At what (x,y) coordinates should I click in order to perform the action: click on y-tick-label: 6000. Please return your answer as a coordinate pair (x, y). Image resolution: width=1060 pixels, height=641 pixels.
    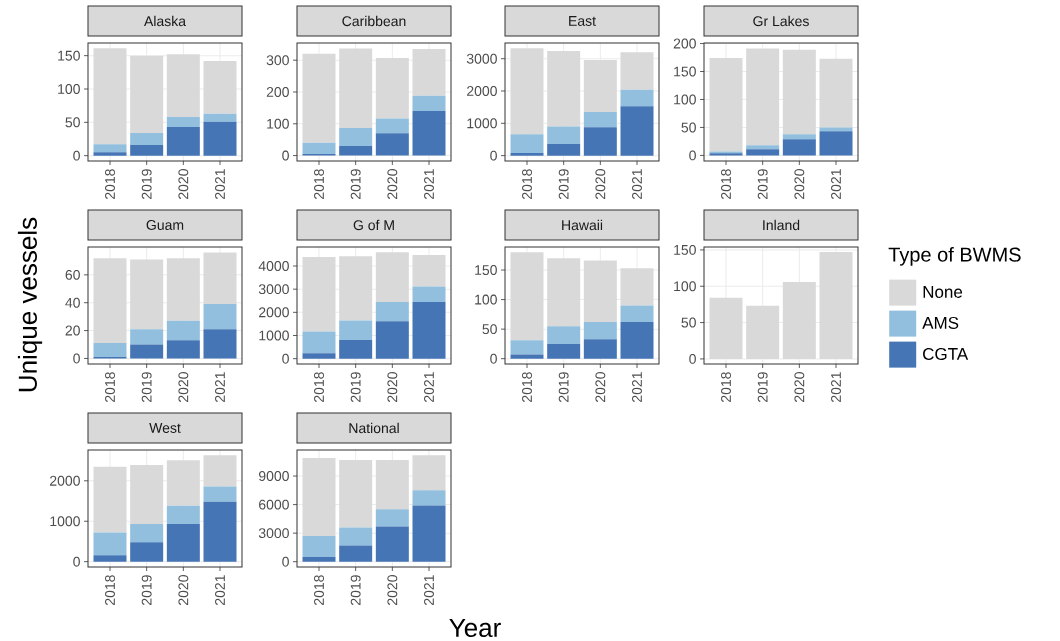
    Looking at the image, I should click on (274, 504).